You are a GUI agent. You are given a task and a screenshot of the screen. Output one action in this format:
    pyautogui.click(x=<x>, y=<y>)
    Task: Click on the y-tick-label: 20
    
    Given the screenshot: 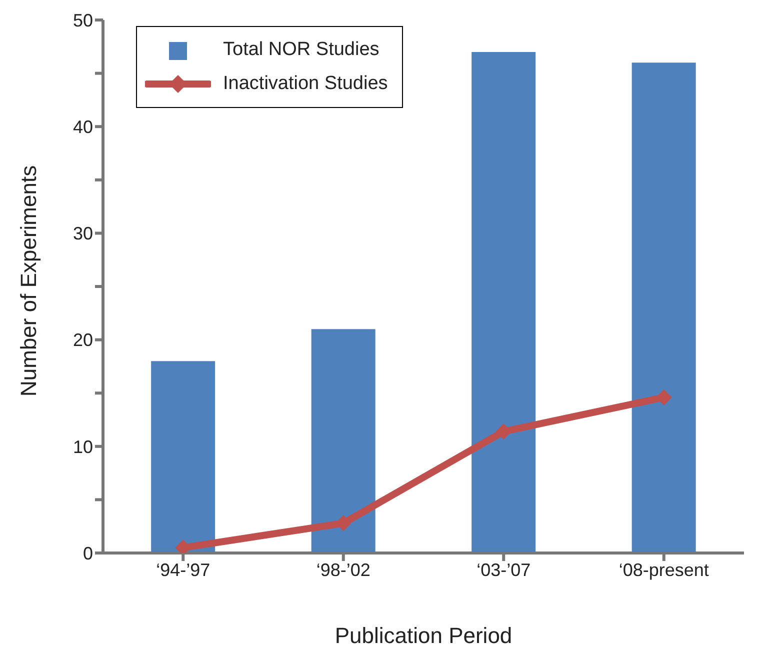 What is the action you would take?
    pyautogui.click(x=82, y=340)
    